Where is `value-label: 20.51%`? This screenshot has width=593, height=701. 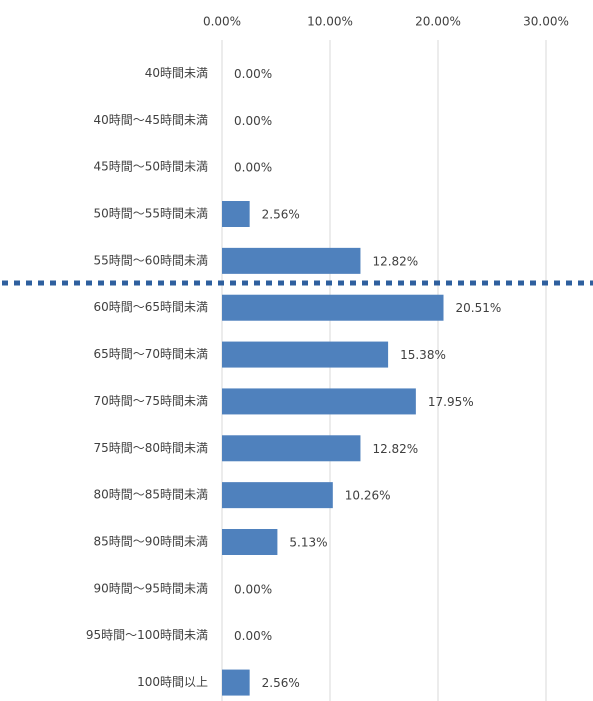
value-label: 20.51% is located at coordinates (479, 308).